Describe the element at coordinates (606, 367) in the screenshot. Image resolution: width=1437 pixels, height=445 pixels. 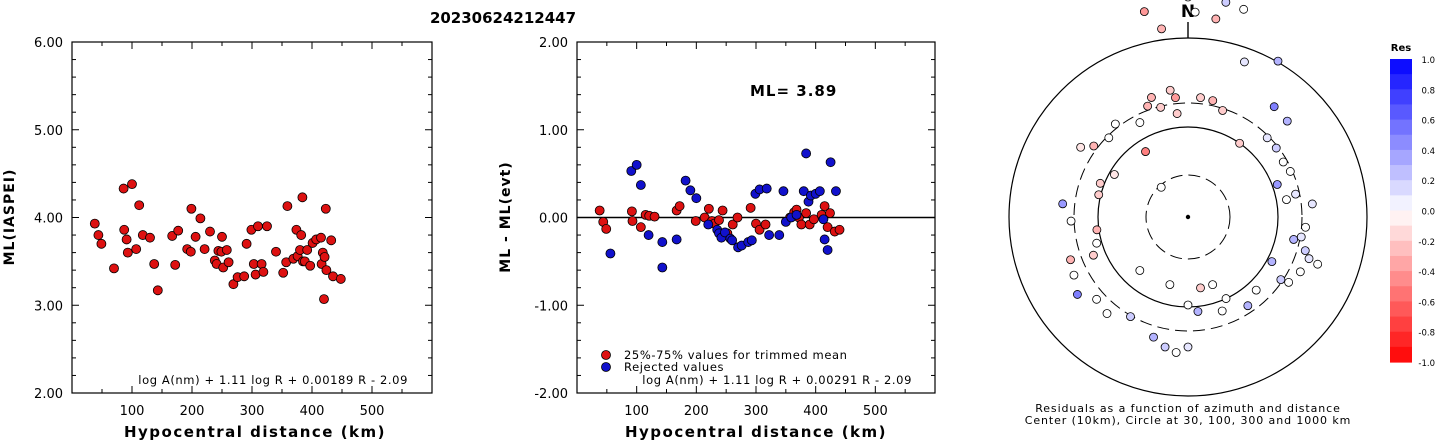
I see `legend-marker-rejected` at that location.